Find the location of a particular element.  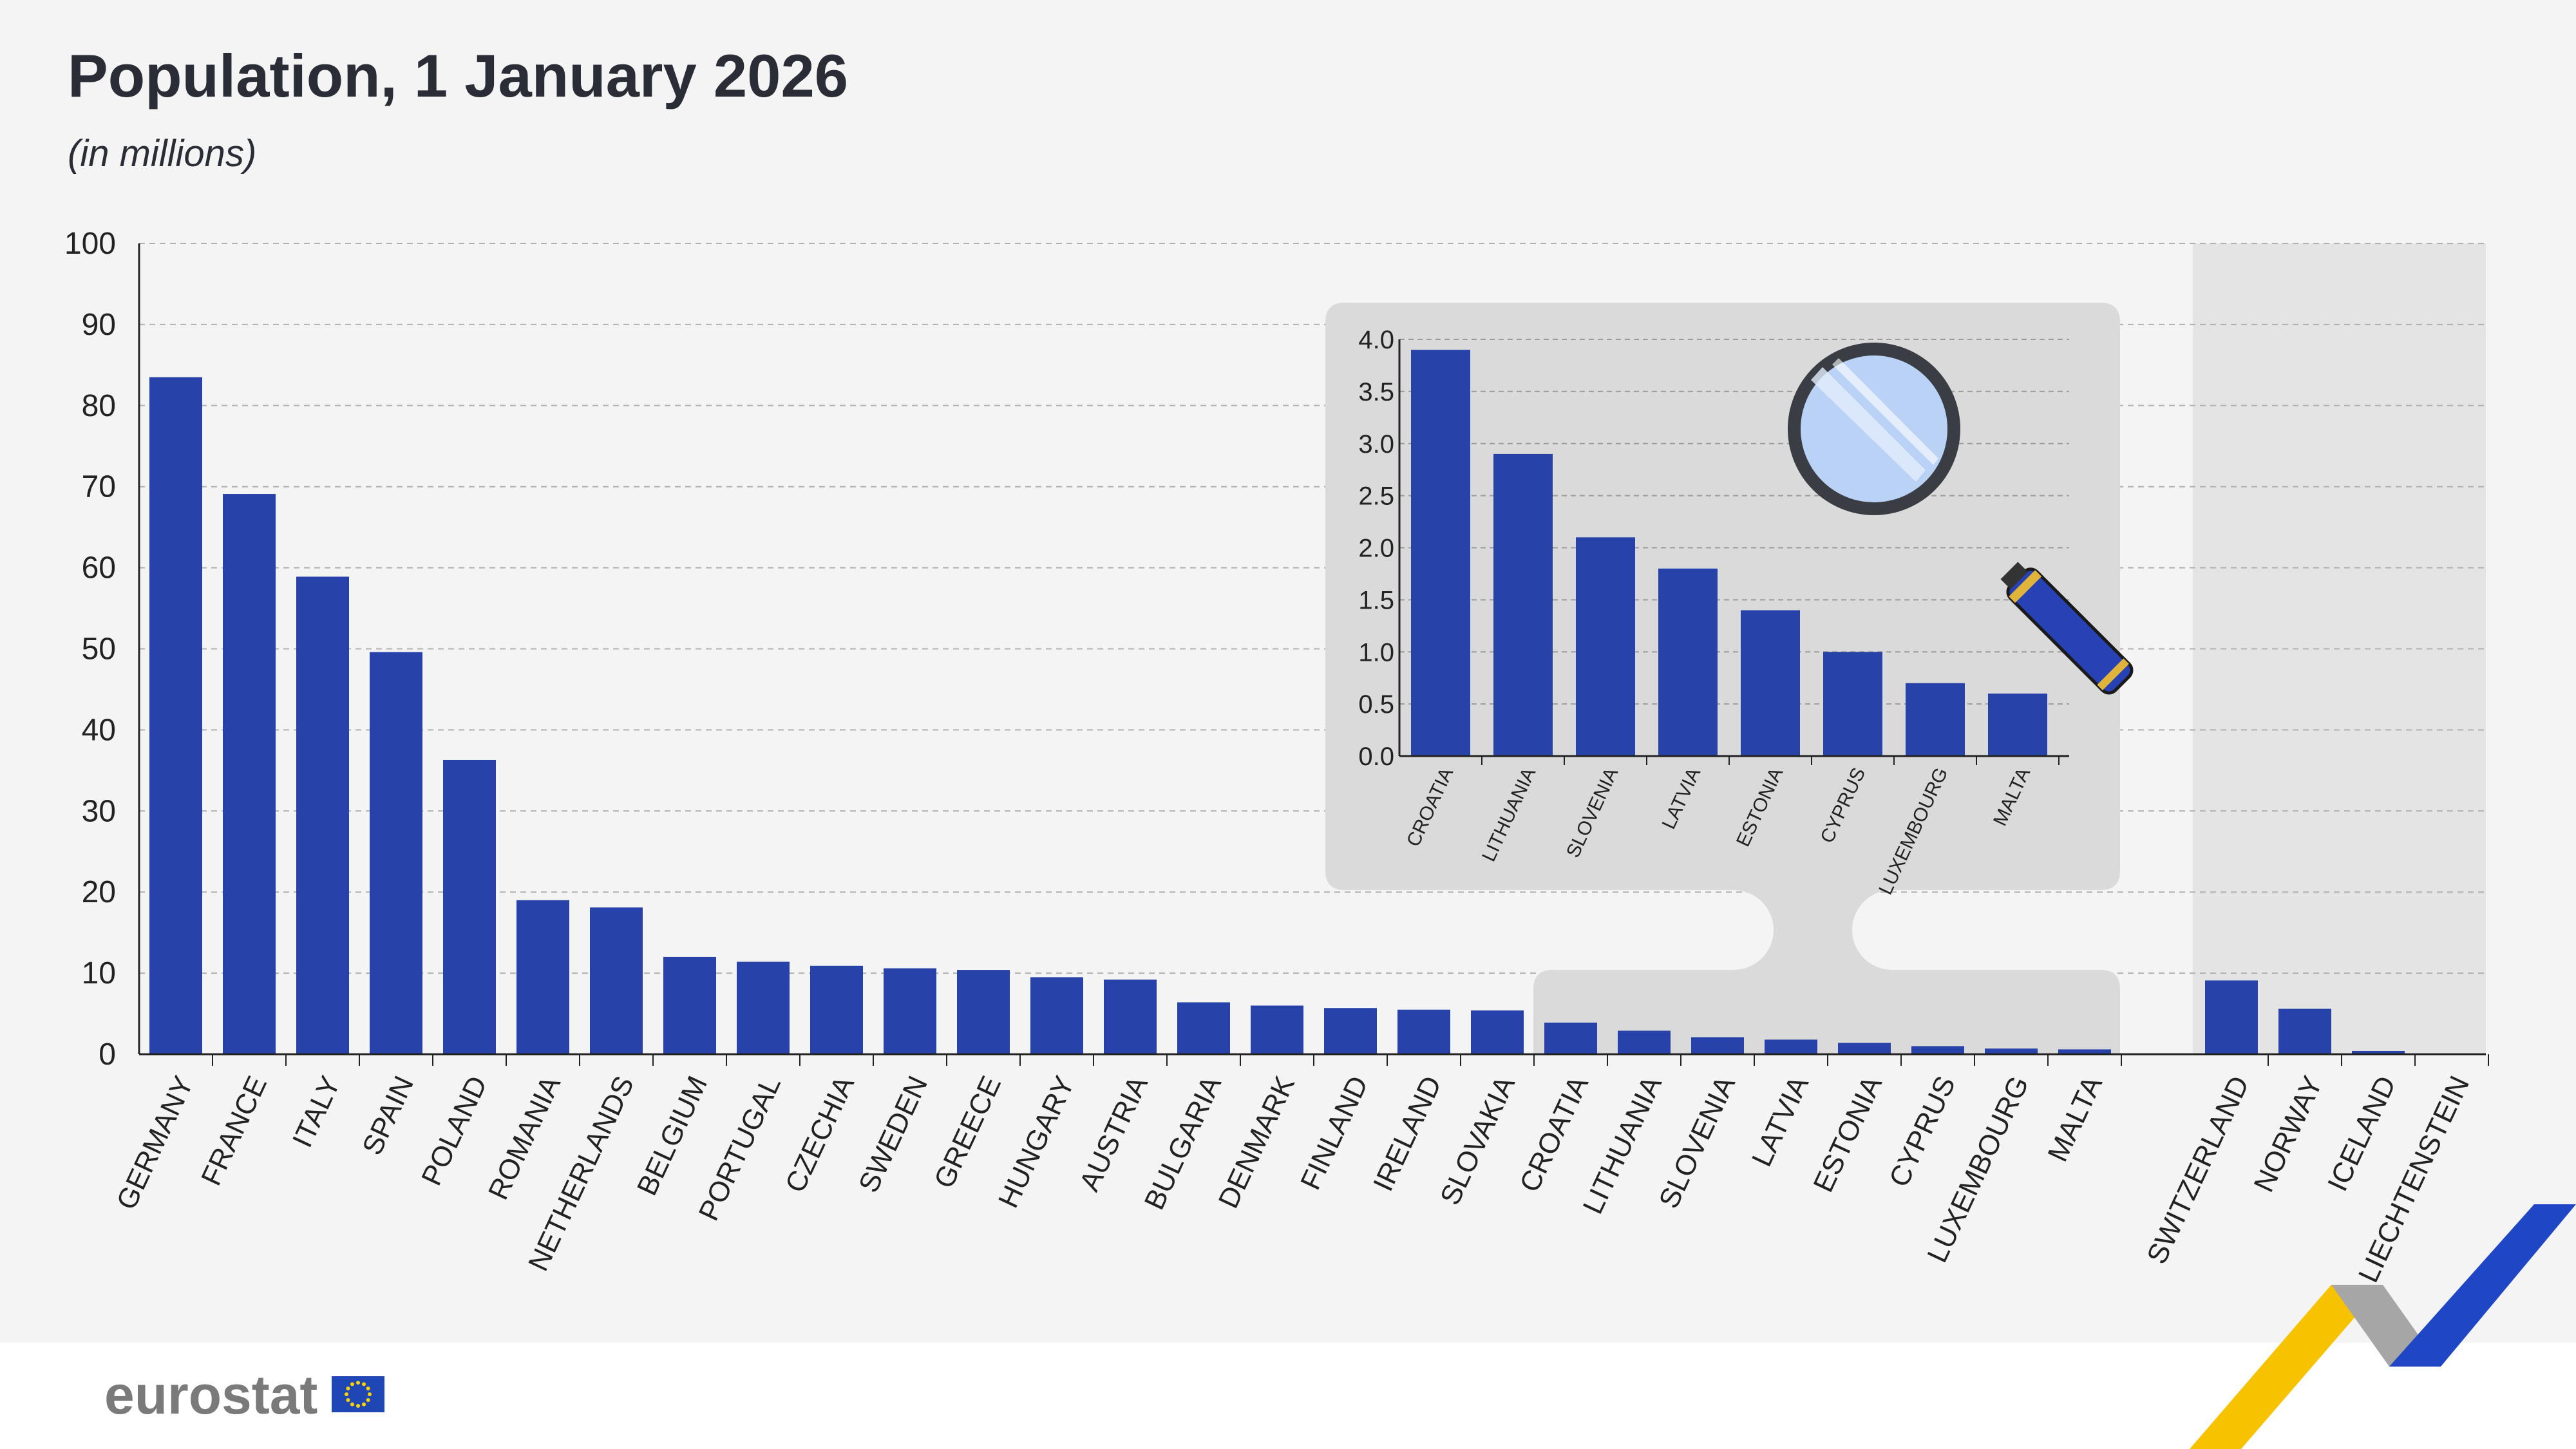

inset-y-tick-label: 2.0 is located at coordinates (1376, 549).